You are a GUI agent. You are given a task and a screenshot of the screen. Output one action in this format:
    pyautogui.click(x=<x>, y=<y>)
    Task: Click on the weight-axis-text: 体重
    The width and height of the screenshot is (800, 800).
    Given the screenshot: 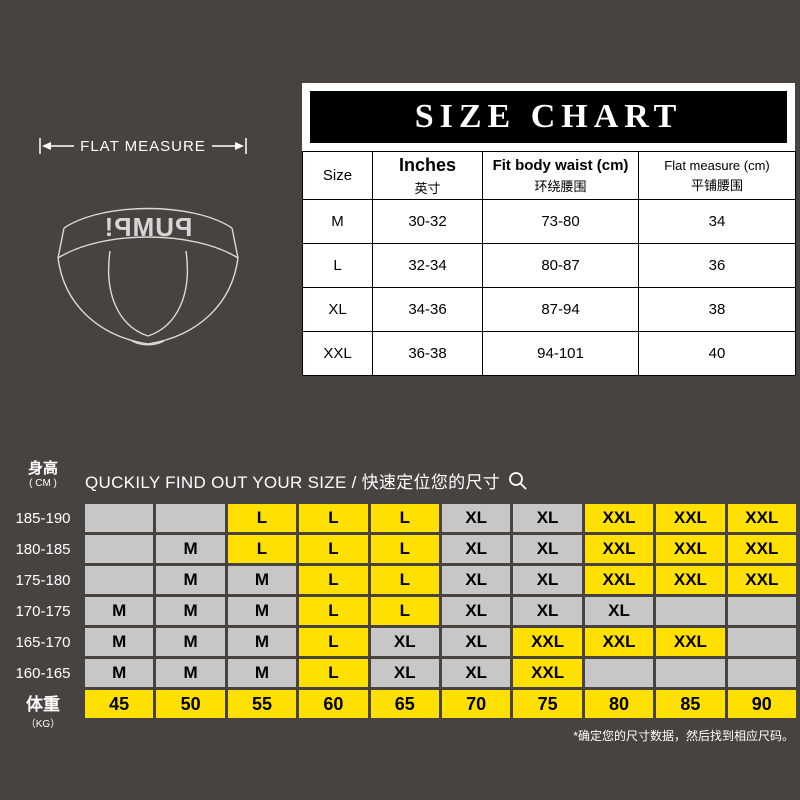 What is the action you would take?
    pyautogui.click(x=43, y=704)
    